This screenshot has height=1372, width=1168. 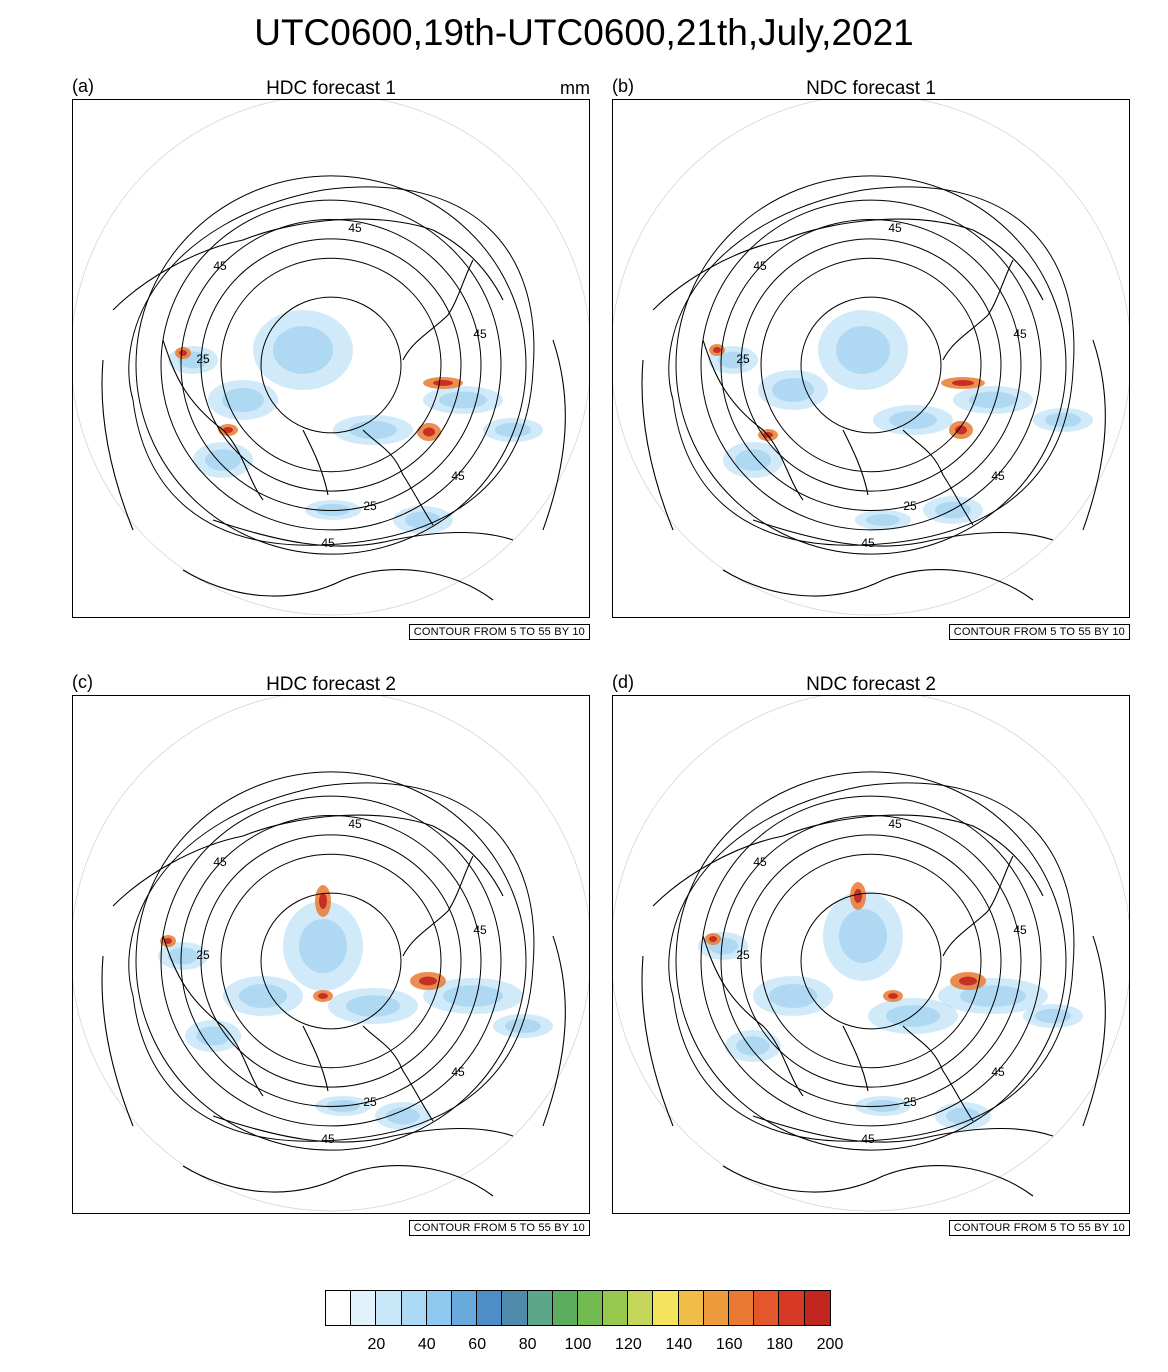 What do you see at coordinates (871, 88) in the screenshot?
I see `panel-title: NDC forecast 1` at bounding box center [871, 88].